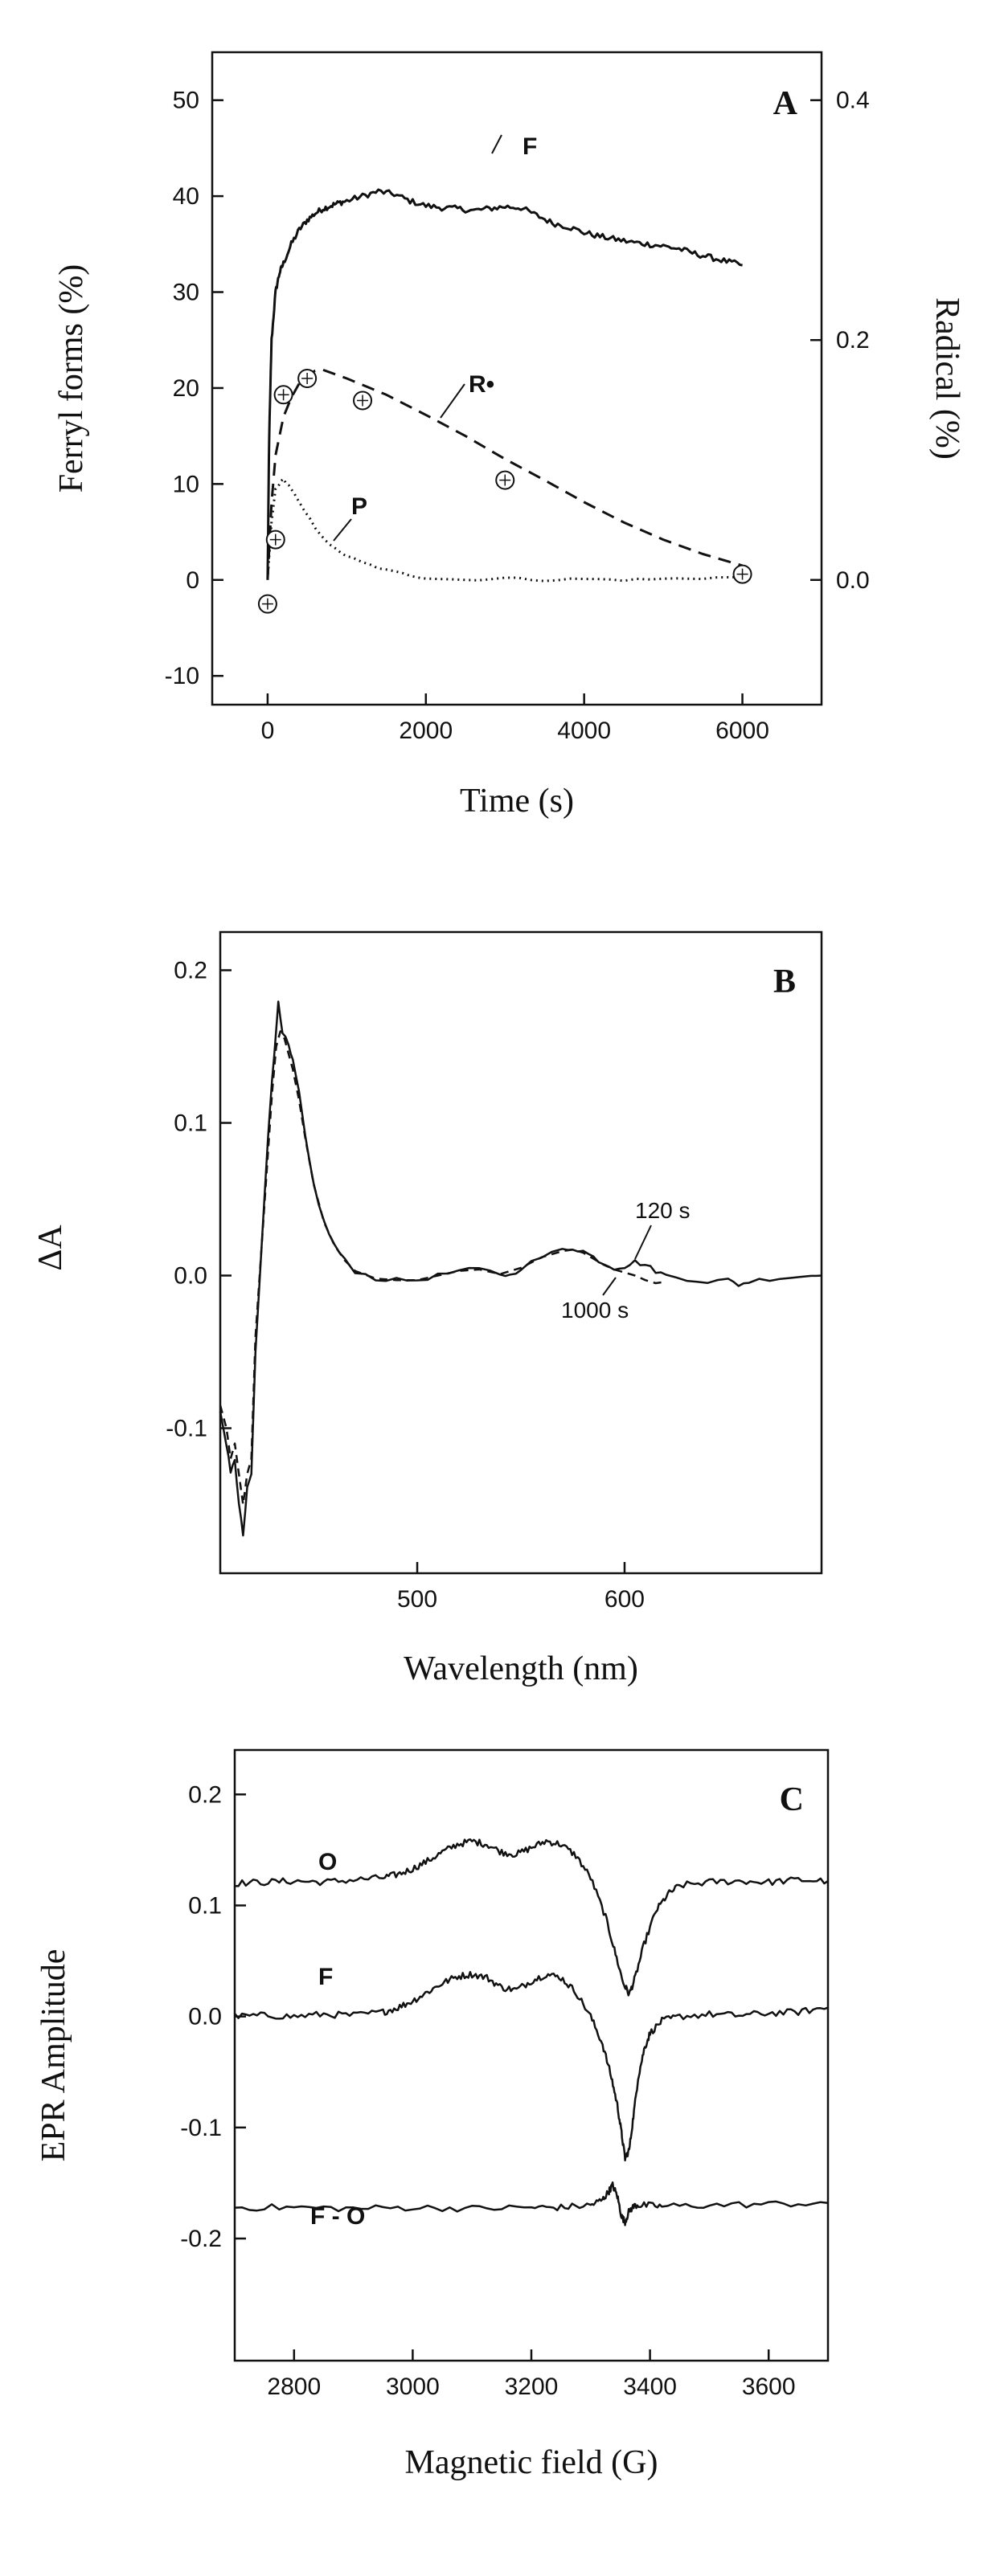 Image resolution: width=1000 pixels, height=2576 pixels. Describe the element at coordinates (205, 2017) in the screenshot. I see `panel-c-ytick-label: 0.0` at that location.